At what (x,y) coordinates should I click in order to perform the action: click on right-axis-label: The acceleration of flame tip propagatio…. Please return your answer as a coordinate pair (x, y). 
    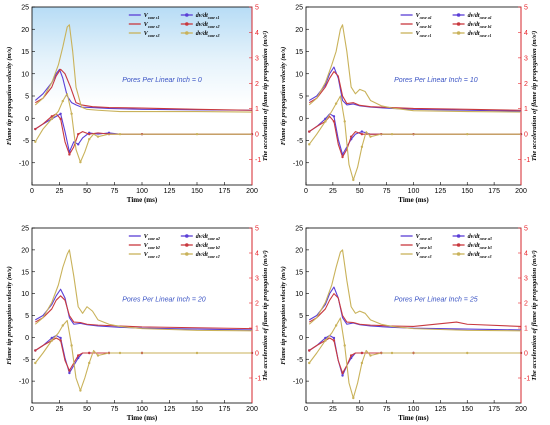
    Looking at the image, I should click on (534, 96).